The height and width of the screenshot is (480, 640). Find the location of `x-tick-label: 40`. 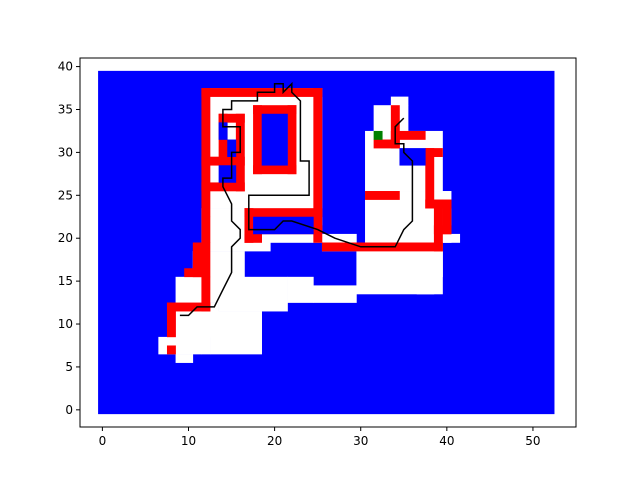

x-tick-label: 40 is located at coordinates (446, 441).